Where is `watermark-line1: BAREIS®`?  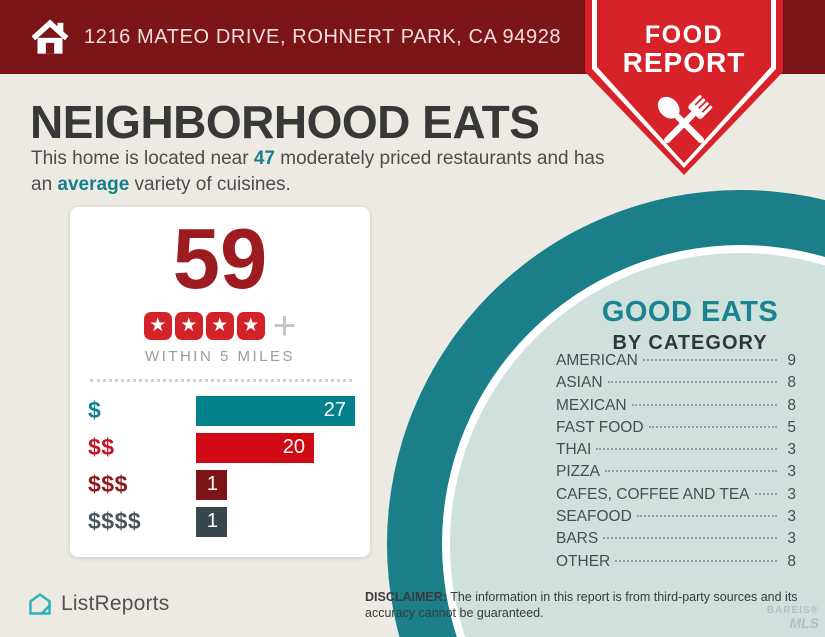
watermark-line1: BAREIS® is located at coordinates (792, 610).